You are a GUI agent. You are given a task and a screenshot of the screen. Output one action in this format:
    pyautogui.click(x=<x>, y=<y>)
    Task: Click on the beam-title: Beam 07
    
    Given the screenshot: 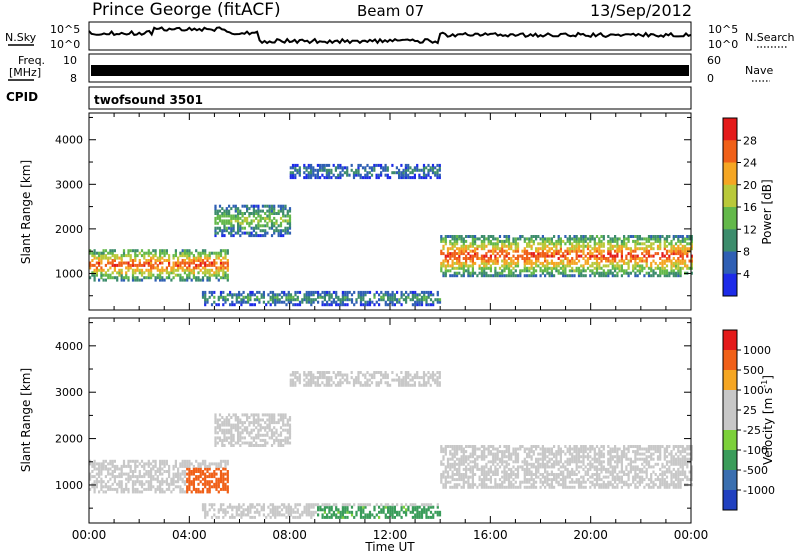 What is the action you would take?
    pyautogui.click(x=390, y=11)
    